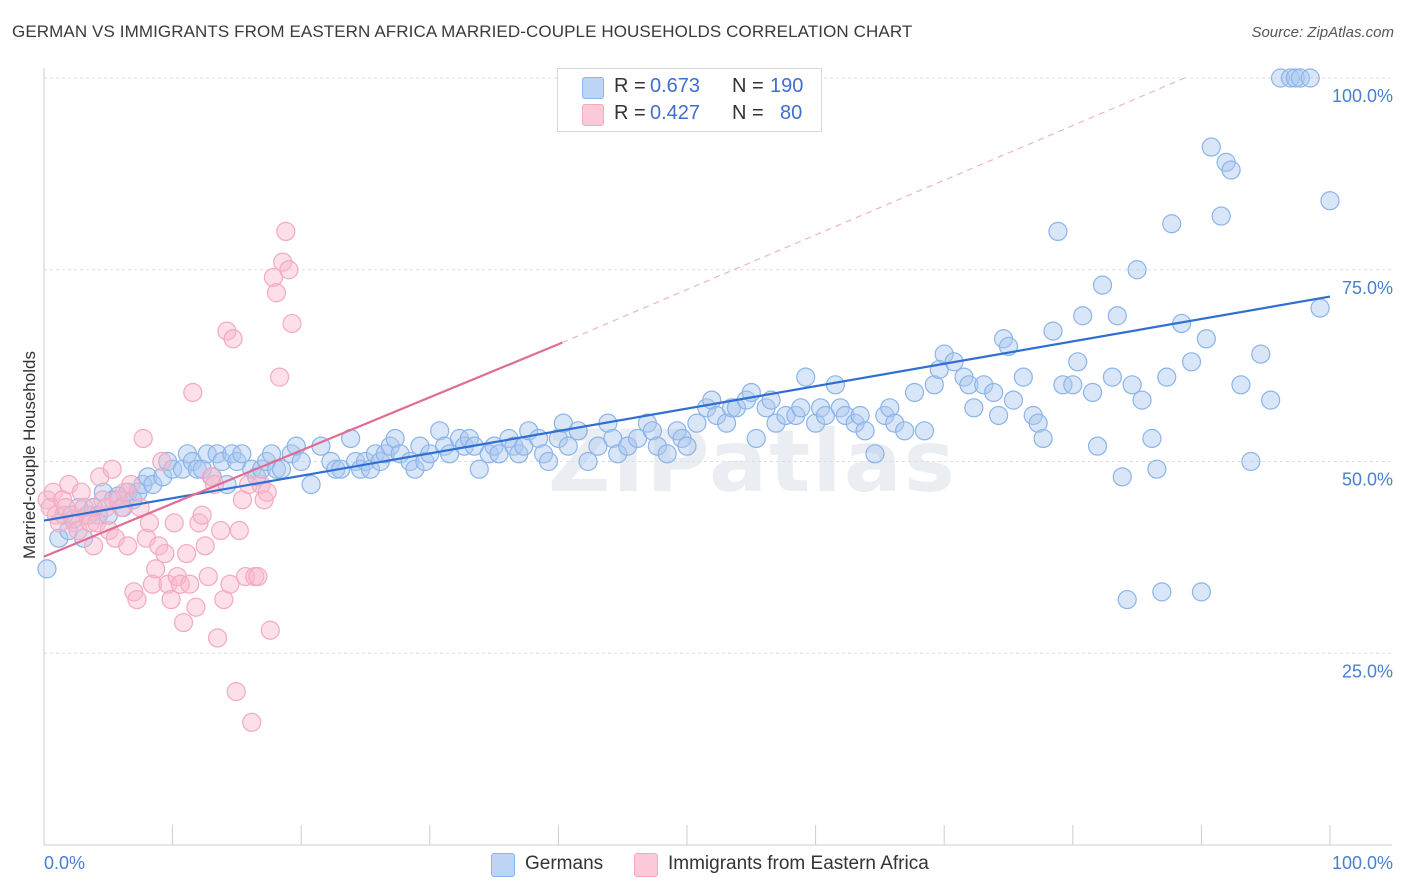  I want to click on trend-line-eastern-africa, so click(303, 449).